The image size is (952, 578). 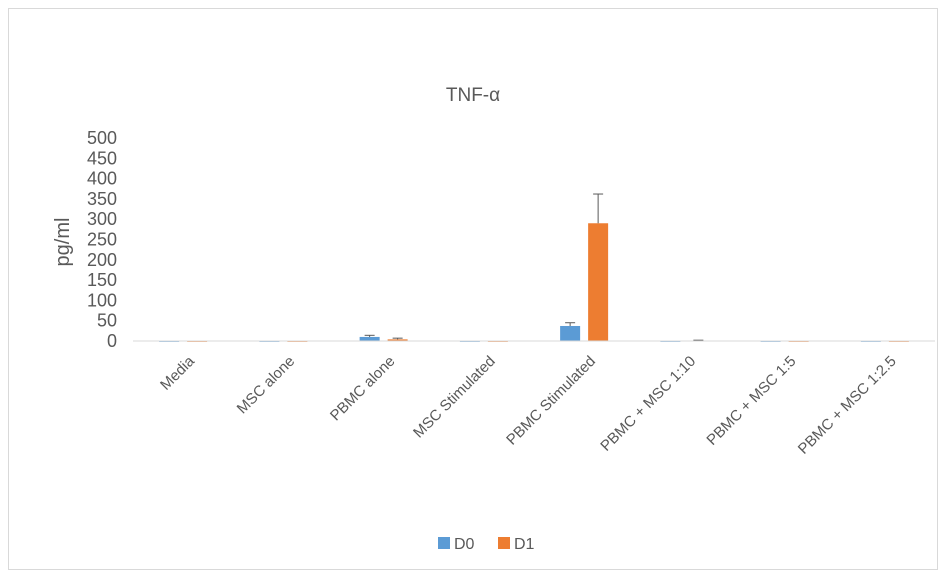 What do you see at coordinates (444, 543) in the screenshot?
I see `legend-swatch-d0` at bounding box center [444, 543].